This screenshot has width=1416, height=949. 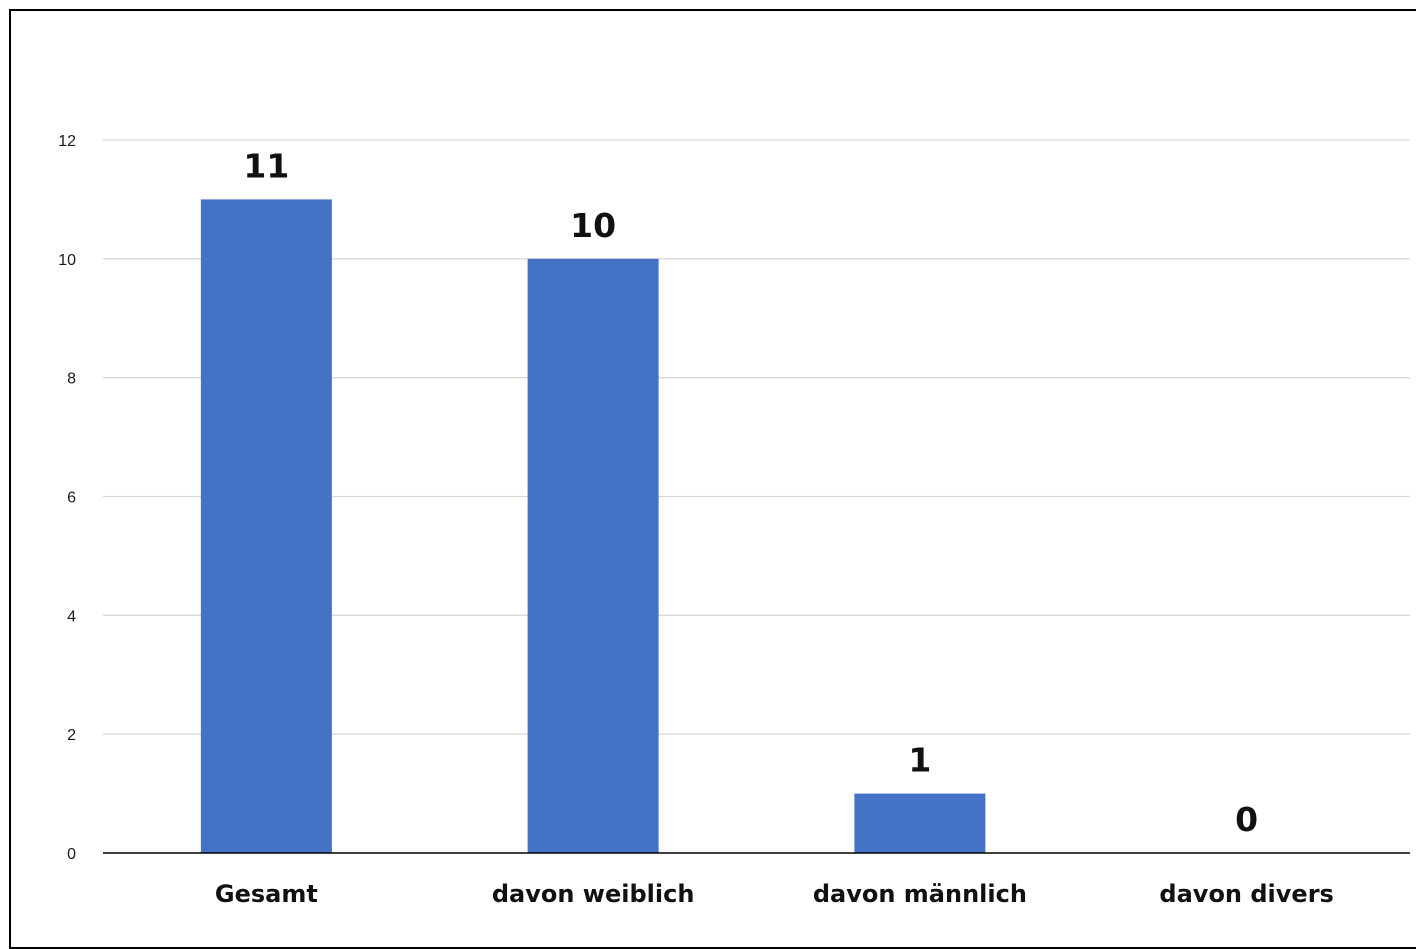 What do you see at coordinates (71, 854) in the screenshot?
I see `y-tick-label: 0` at bounding box center [71, 854].